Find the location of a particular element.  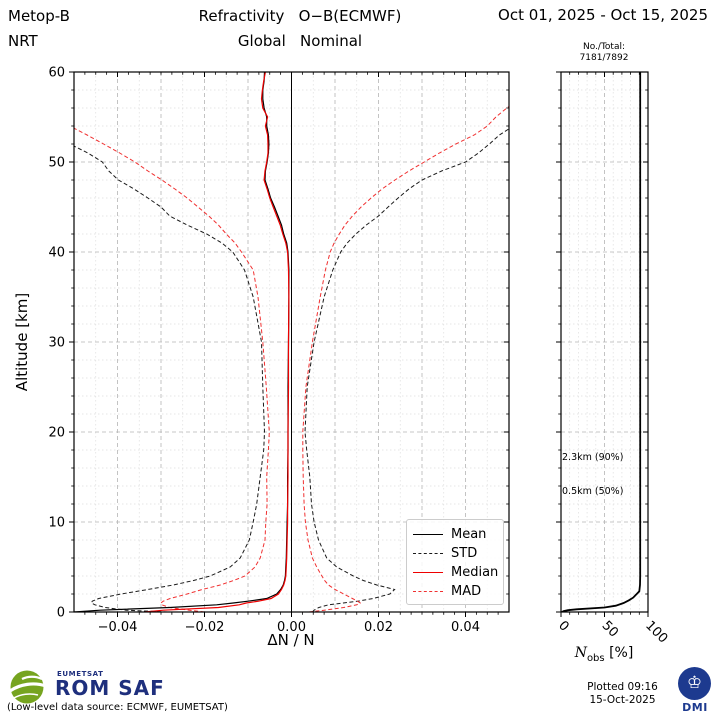

mean-line-sample is located at coordinates (428, 534).